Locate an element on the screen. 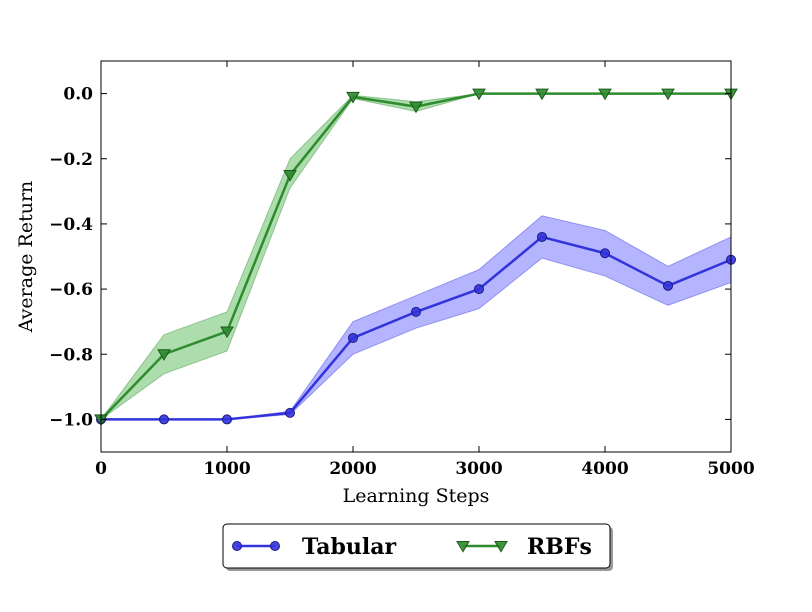 This screenshot has width=812, height=612. x-tick-label: 4000 is located at coordinates (604, 469).